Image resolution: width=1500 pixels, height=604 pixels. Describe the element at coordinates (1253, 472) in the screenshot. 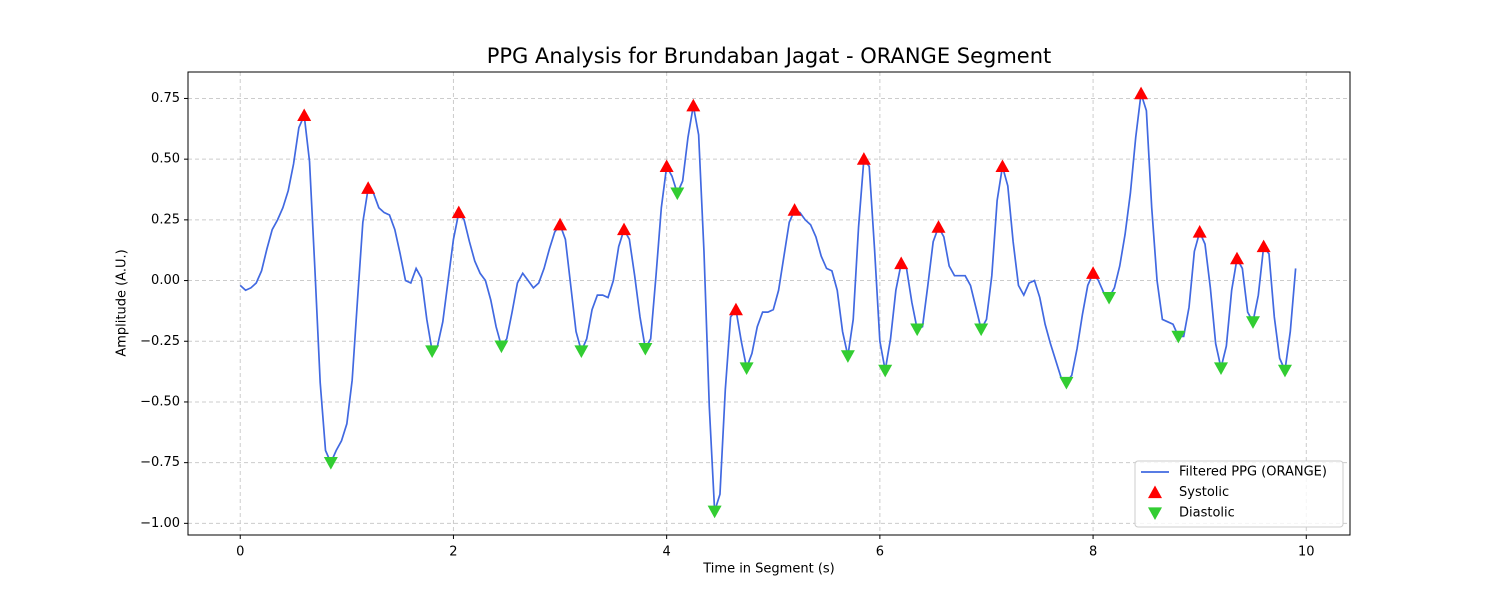

I see `legend-label: Filtered PPG (ORANGE)` at that location.